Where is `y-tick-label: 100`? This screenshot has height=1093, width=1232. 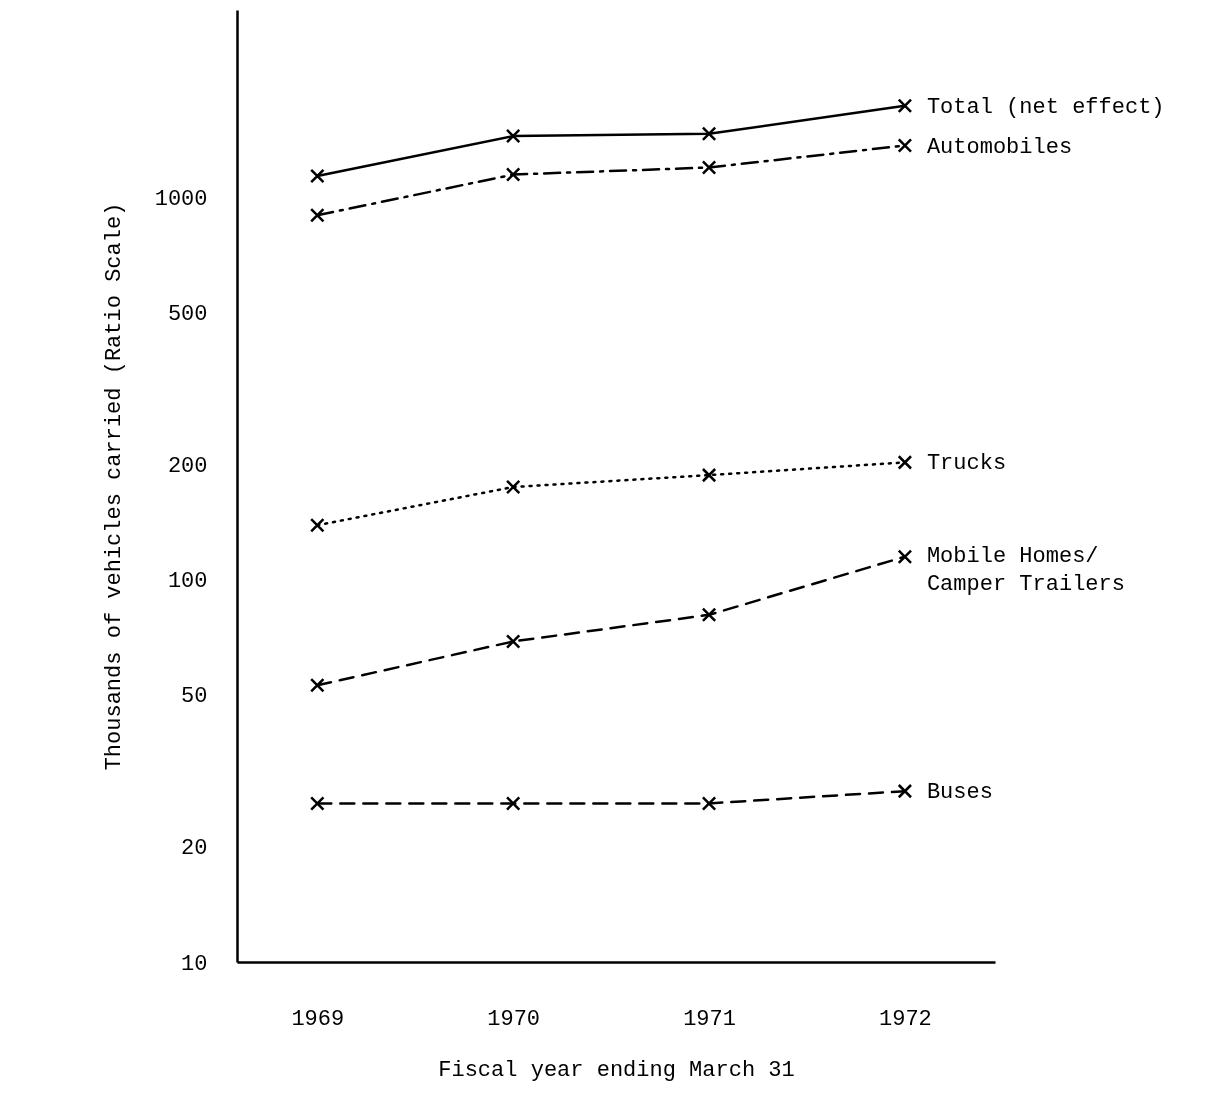
y-tick-label: 100 is located at coordinates (187, 582).